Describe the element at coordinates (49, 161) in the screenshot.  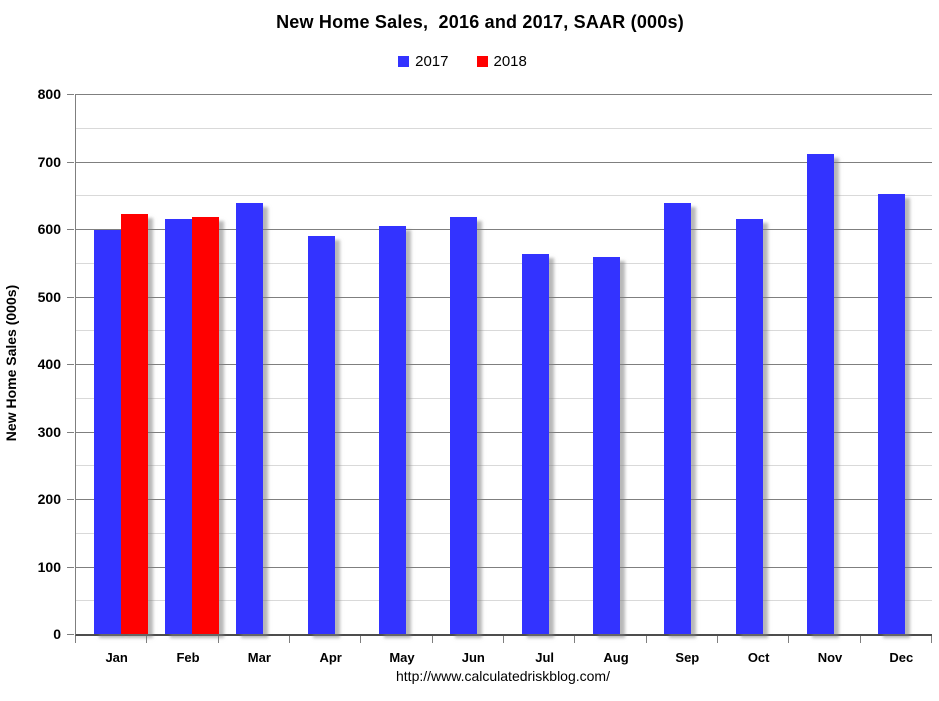
I see `y-tick-label-700: 700` at that location.